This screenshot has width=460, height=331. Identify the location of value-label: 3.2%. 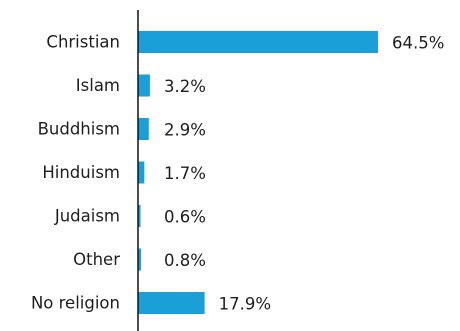
(185, 86).